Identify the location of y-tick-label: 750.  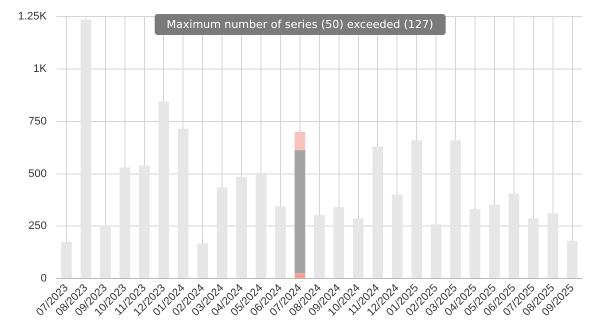
(37, 121).